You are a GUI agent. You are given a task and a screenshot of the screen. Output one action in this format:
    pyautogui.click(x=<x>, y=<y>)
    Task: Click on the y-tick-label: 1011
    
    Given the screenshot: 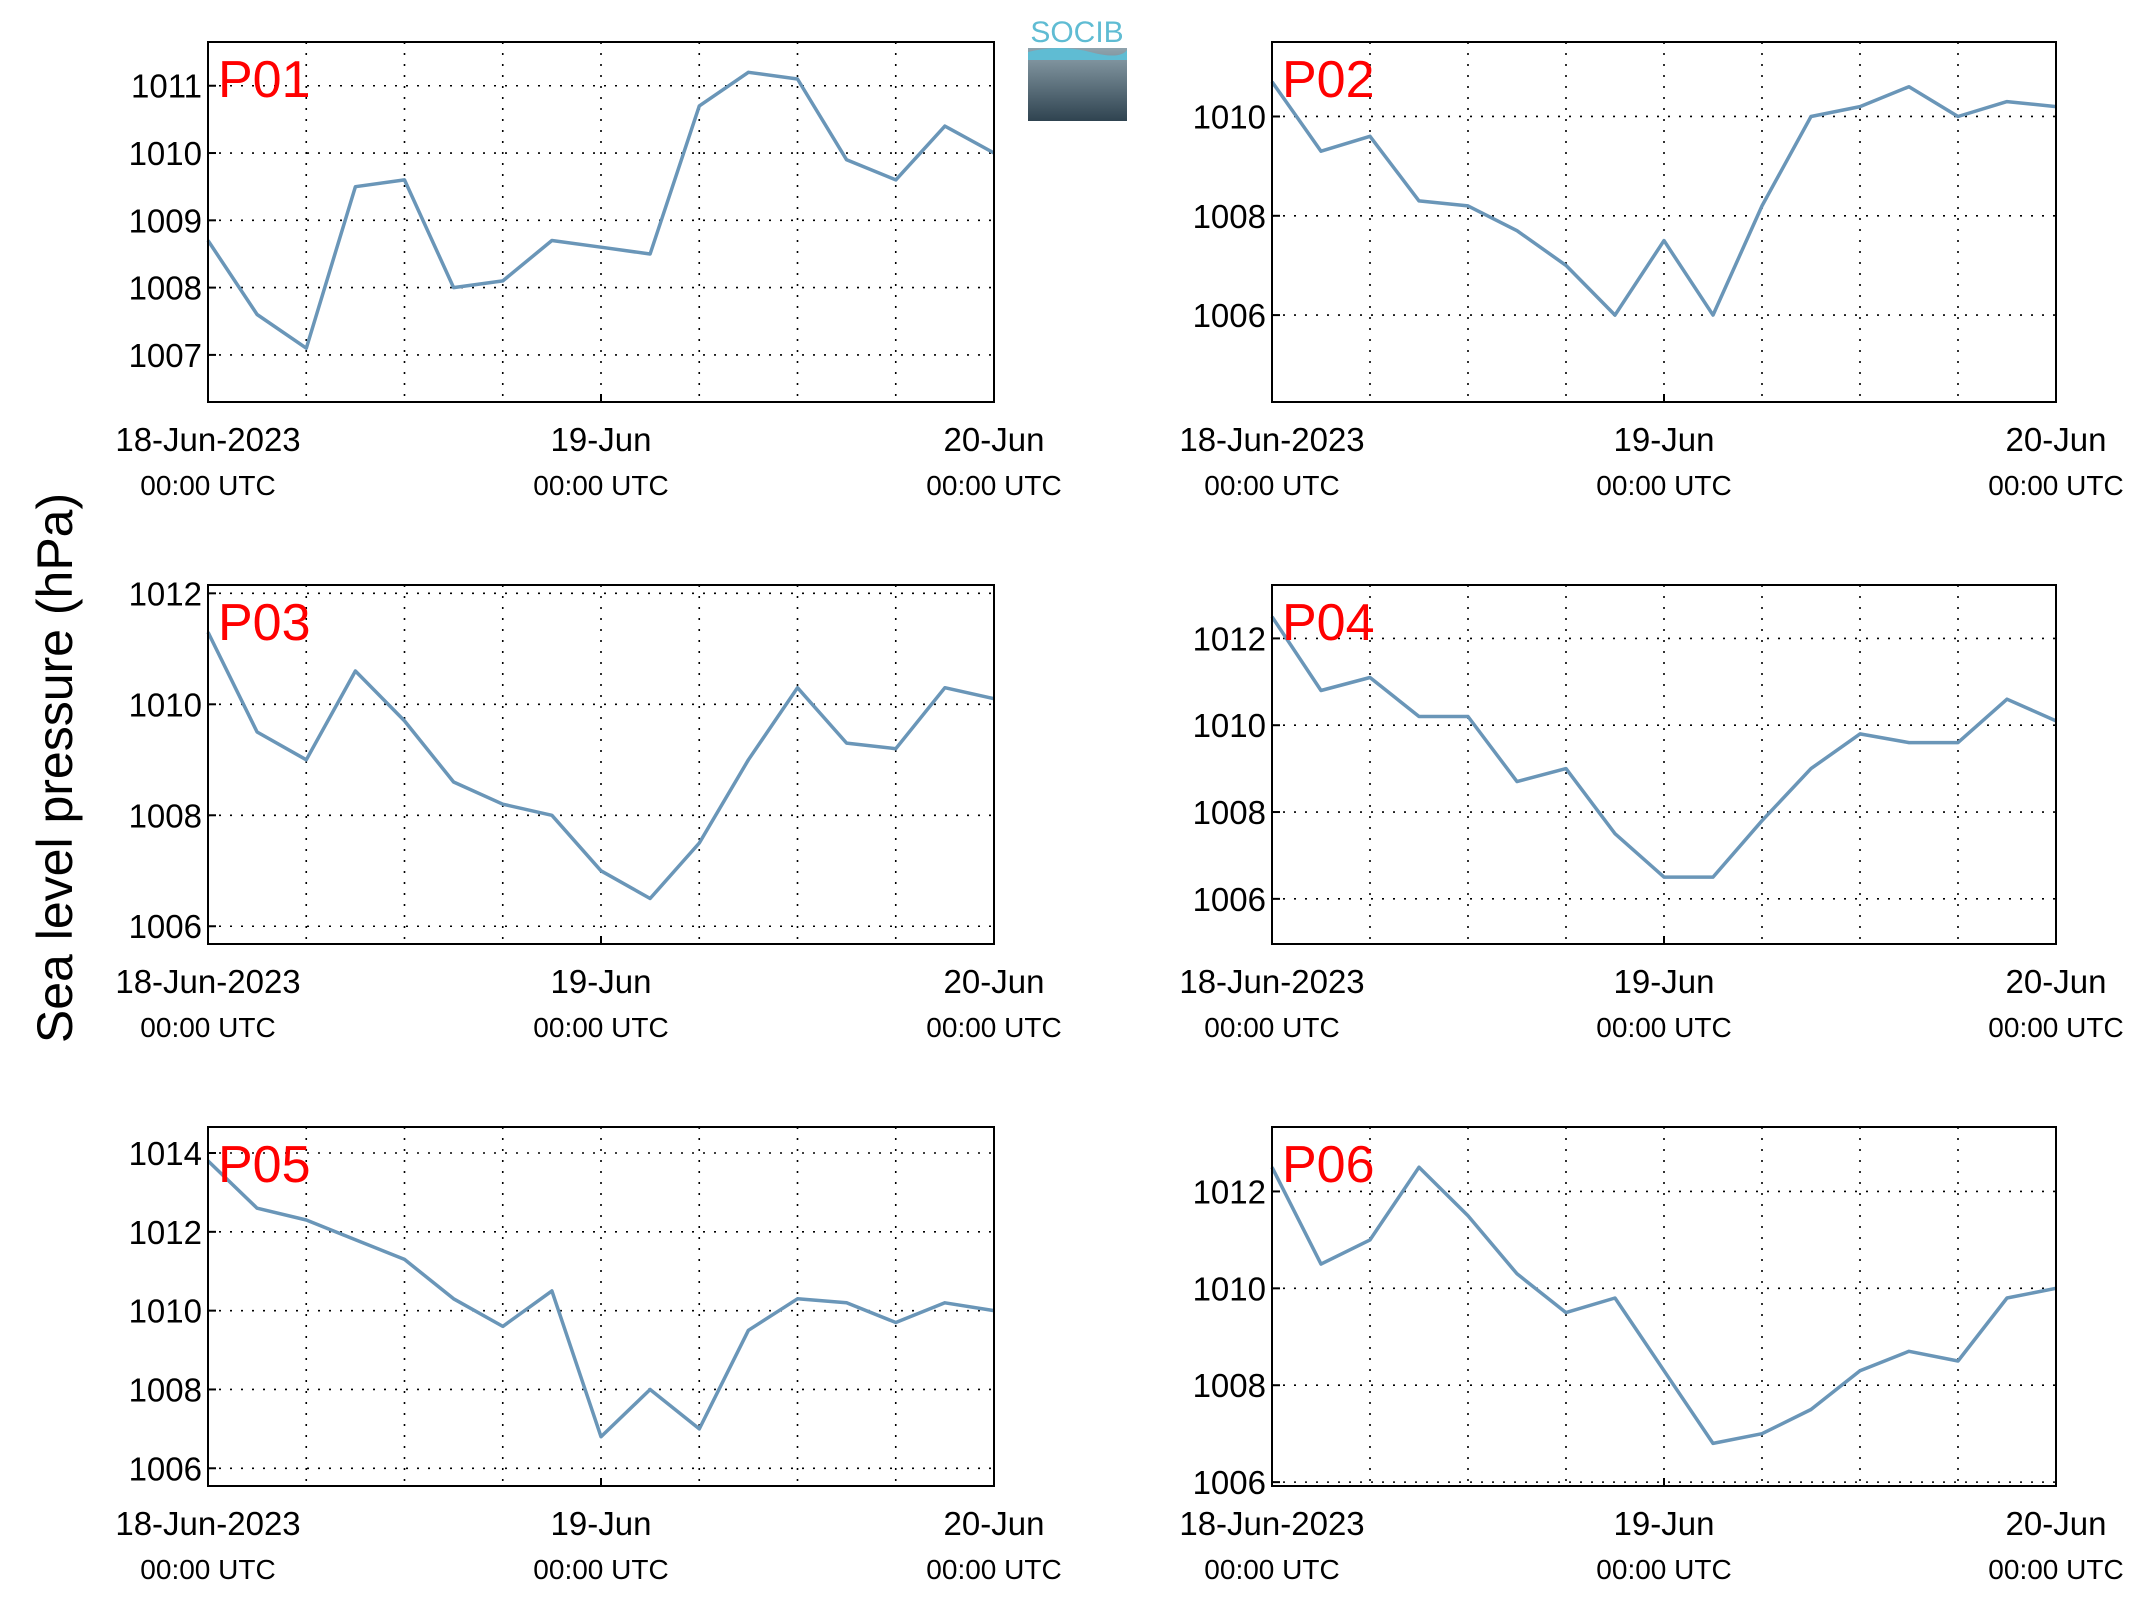 What is the action you would take?
    pyautogui.click(x=166, y=86)
    